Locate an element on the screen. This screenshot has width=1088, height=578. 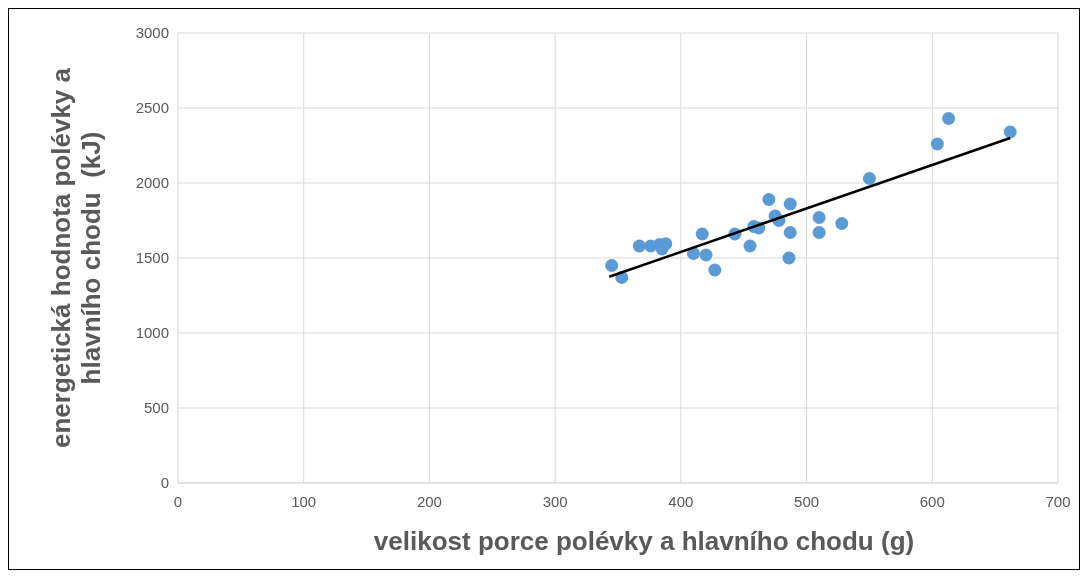
x-tick-label: 400 is located at coordinates (681, 501).